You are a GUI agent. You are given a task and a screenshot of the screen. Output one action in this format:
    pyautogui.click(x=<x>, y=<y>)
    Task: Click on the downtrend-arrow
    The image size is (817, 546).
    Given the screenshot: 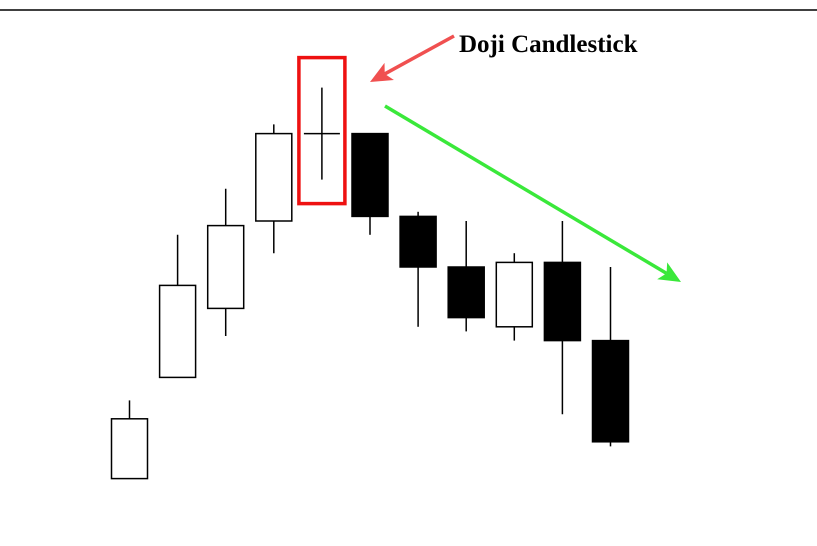 What is the action you would take?
    pyautogui.click(x=532, y=193)
    